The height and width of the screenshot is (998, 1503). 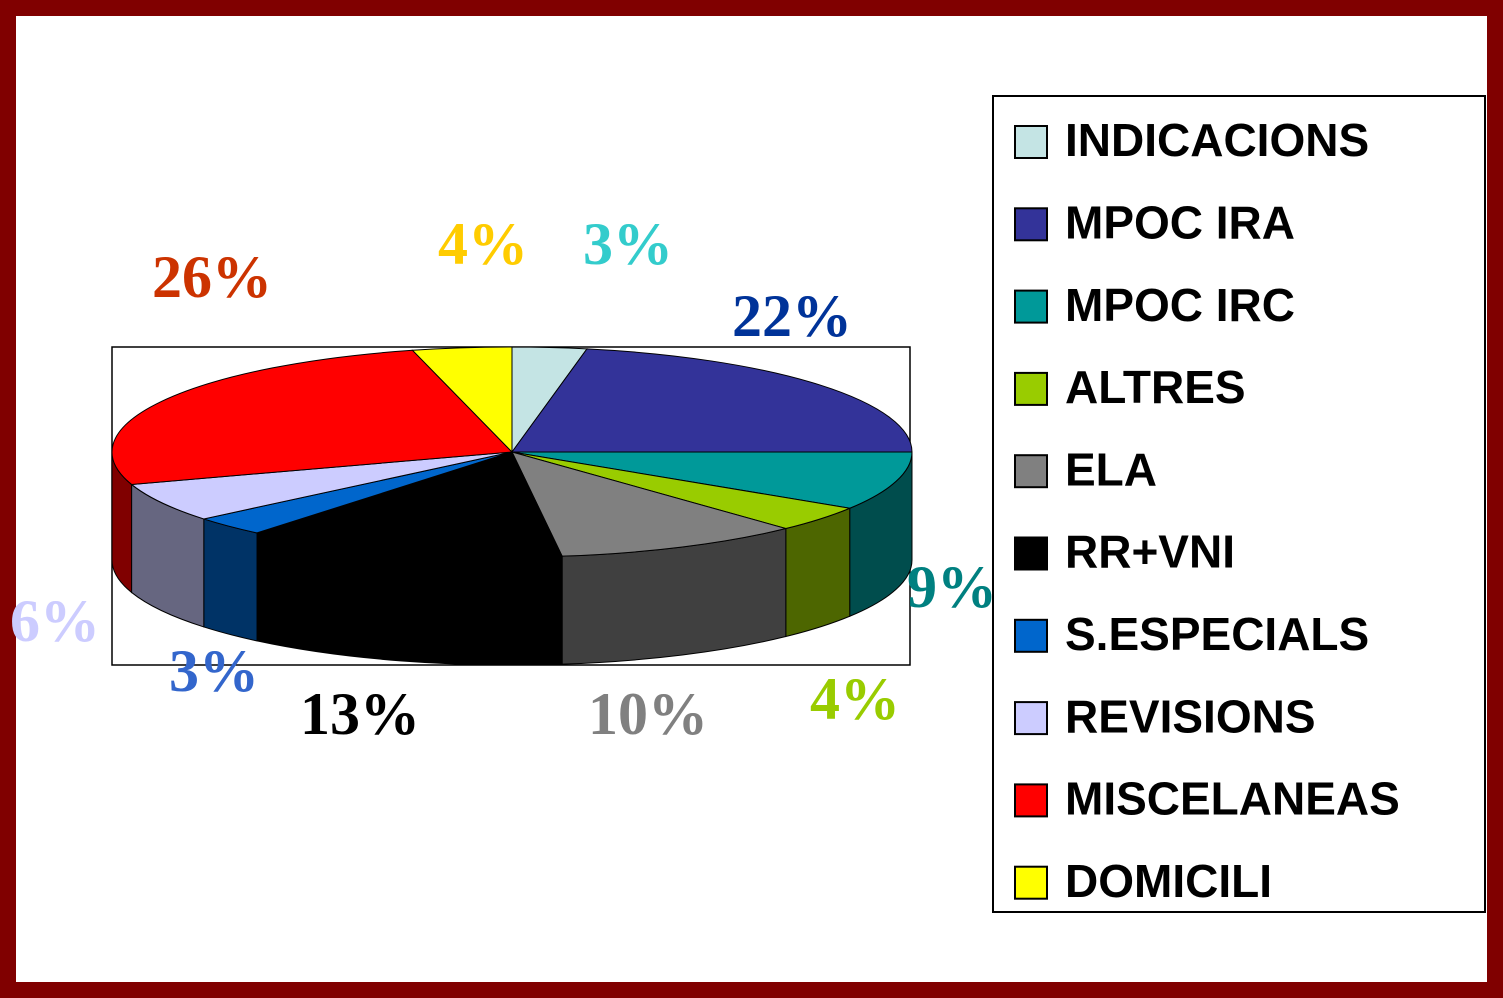 What do you see at coordinates (212, 277) in the screenshot?
I see `data-label: 26%` at bounding box center [212, 277].